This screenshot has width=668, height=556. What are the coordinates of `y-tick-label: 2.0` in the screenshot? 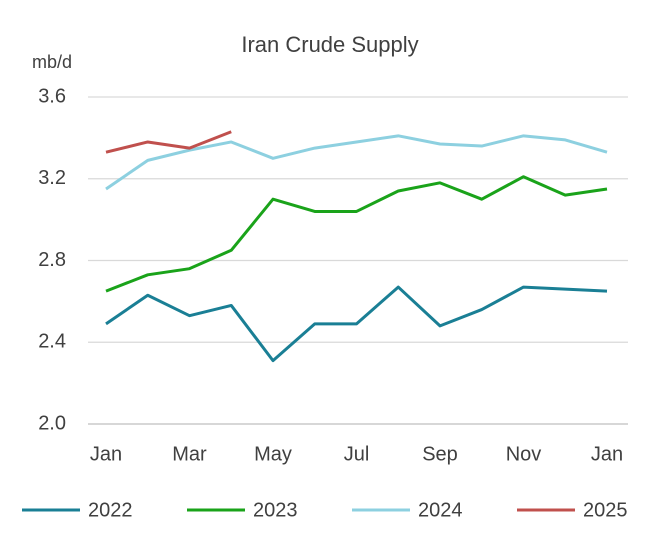 It's located at (52, 423).